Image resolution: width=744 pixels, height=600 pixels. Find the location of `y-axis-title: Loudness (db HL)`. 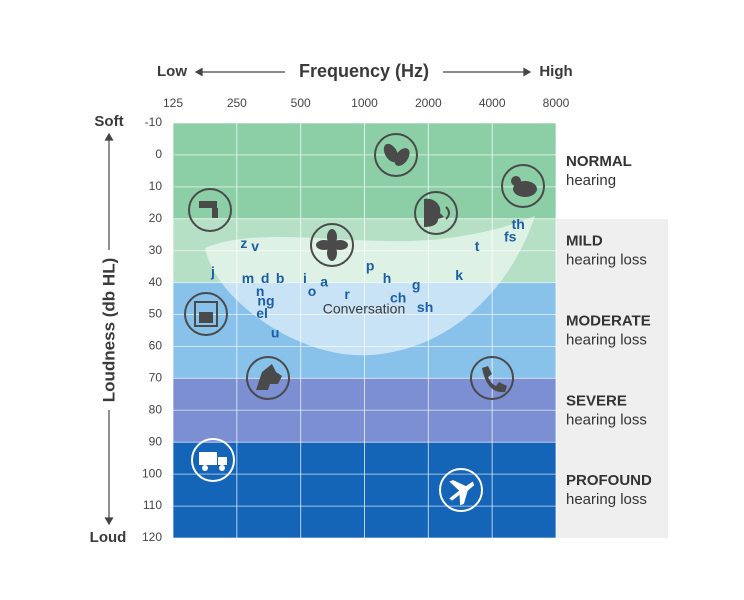

y-axis-title: Loudness (db HL) is located at coordinates (108, 330).